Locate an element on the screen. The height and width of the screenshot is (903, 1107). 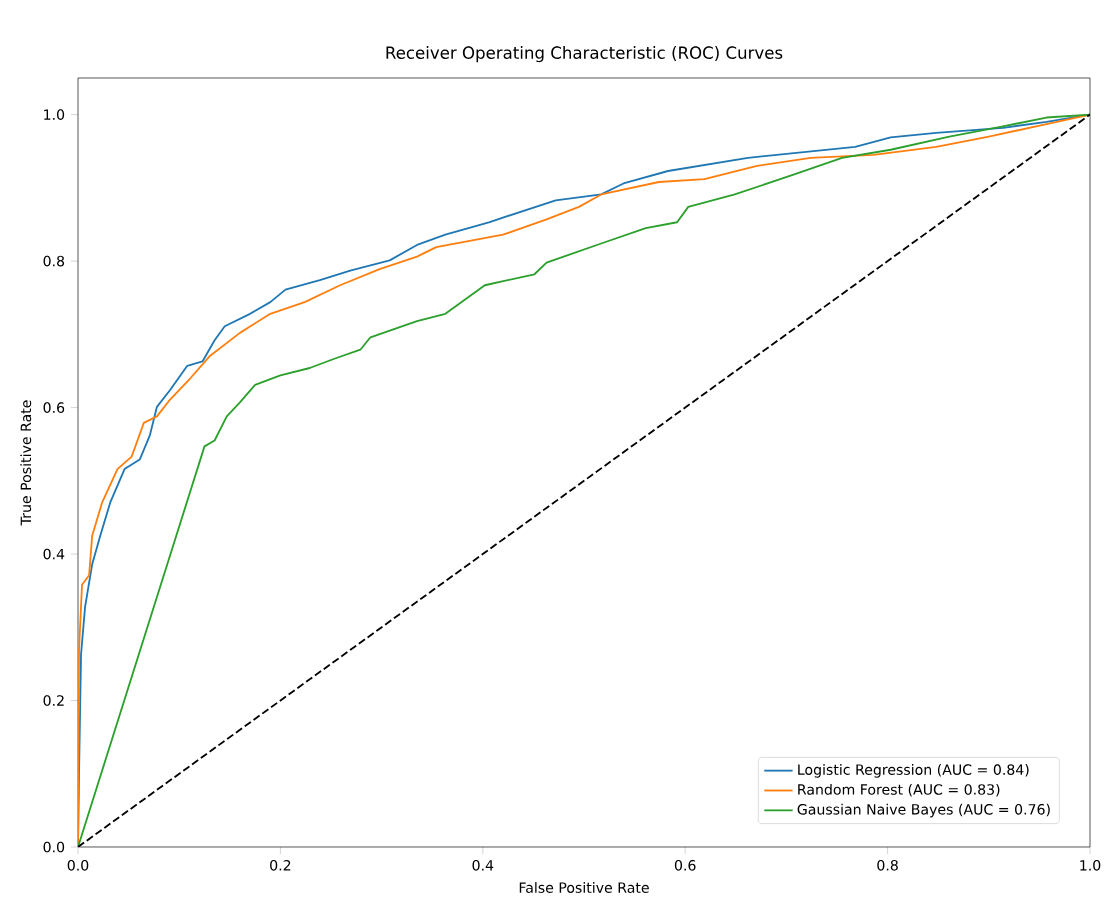
y-tick-label: 0.2 is located at coordinates (53, 700).